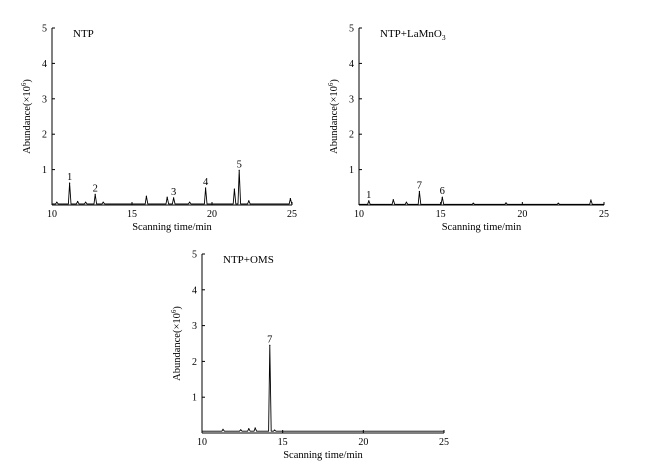 Image resolution: width=669 pixels, height=474 pixels. What do you see at coordinates (173, 192) in the screenshot?
I see `peak-label: 3` at bounding box center [173, 192].